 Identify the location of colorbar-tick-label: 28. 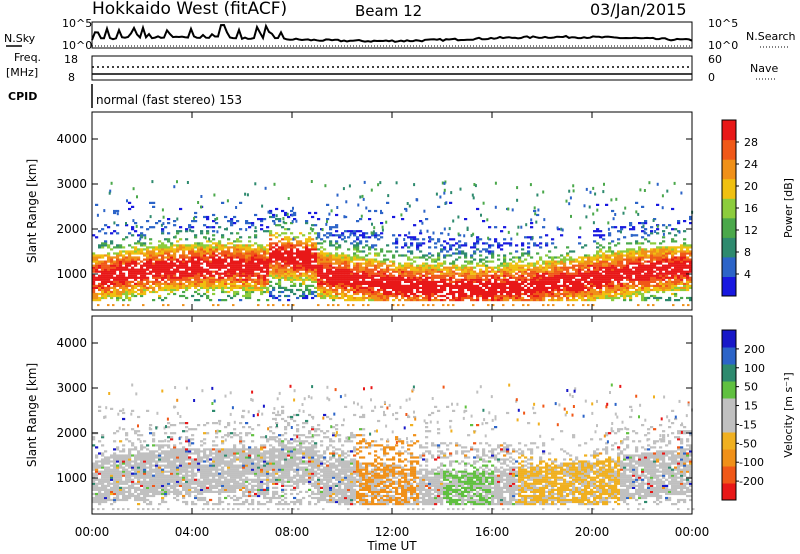
(751, 142).